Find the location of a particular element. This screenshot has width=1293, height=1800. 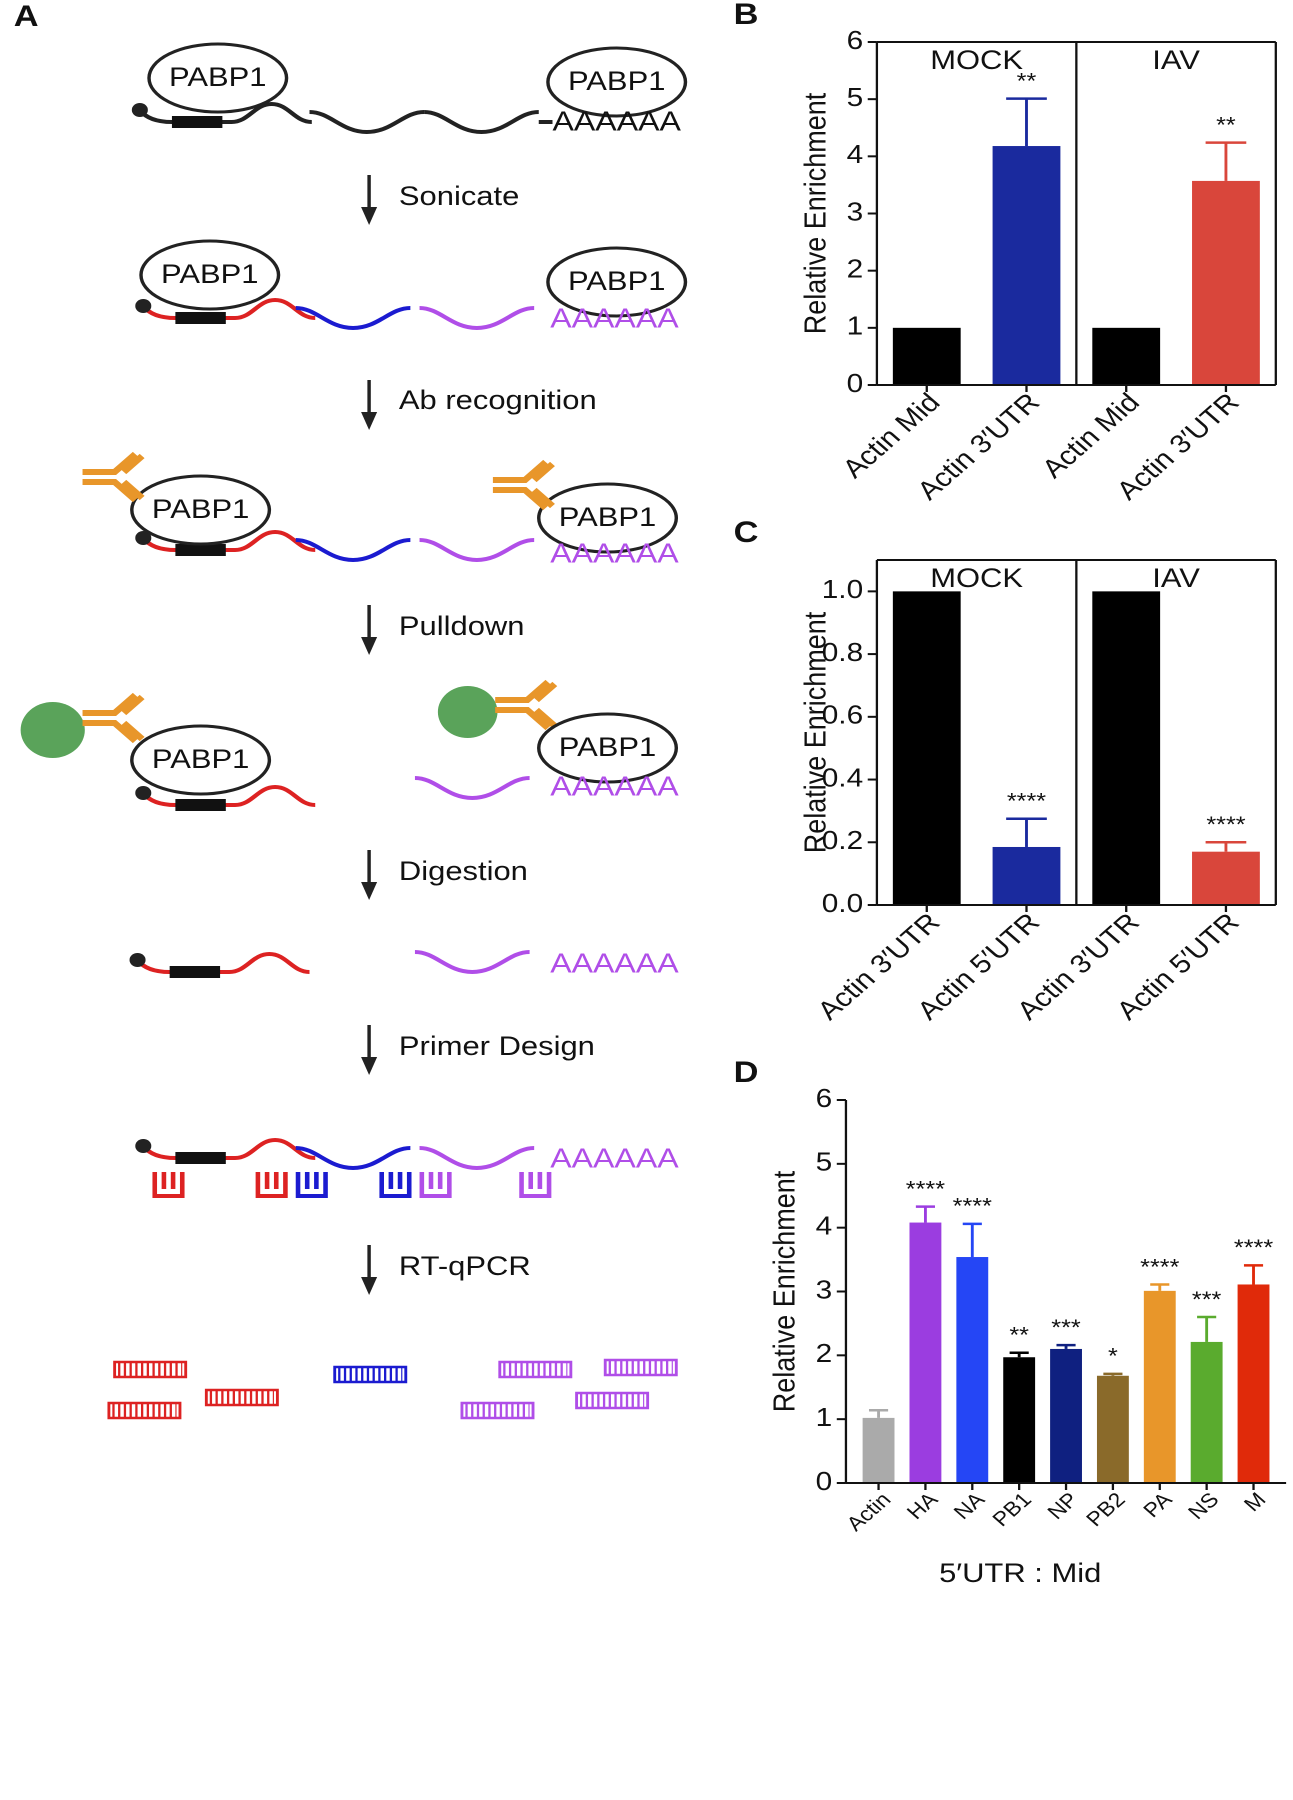

x-axis-title: 5′UTR : Mid is located at coordinates (1020, 1574).